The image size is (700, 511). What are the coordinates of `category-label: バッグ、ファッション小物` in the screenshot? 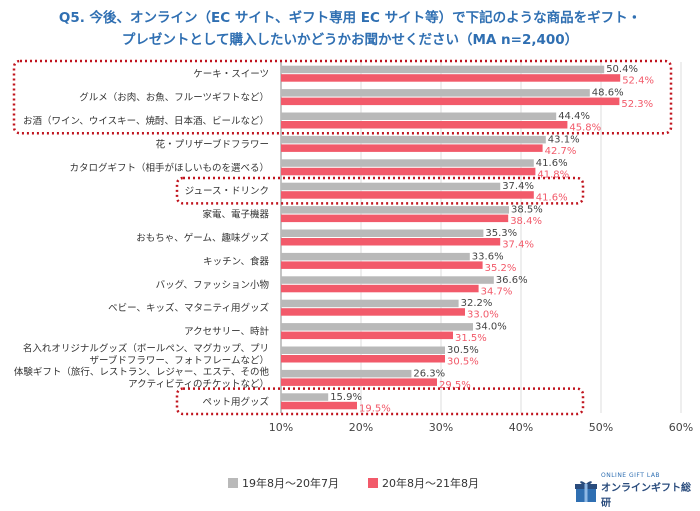 It's located at (213, 285).